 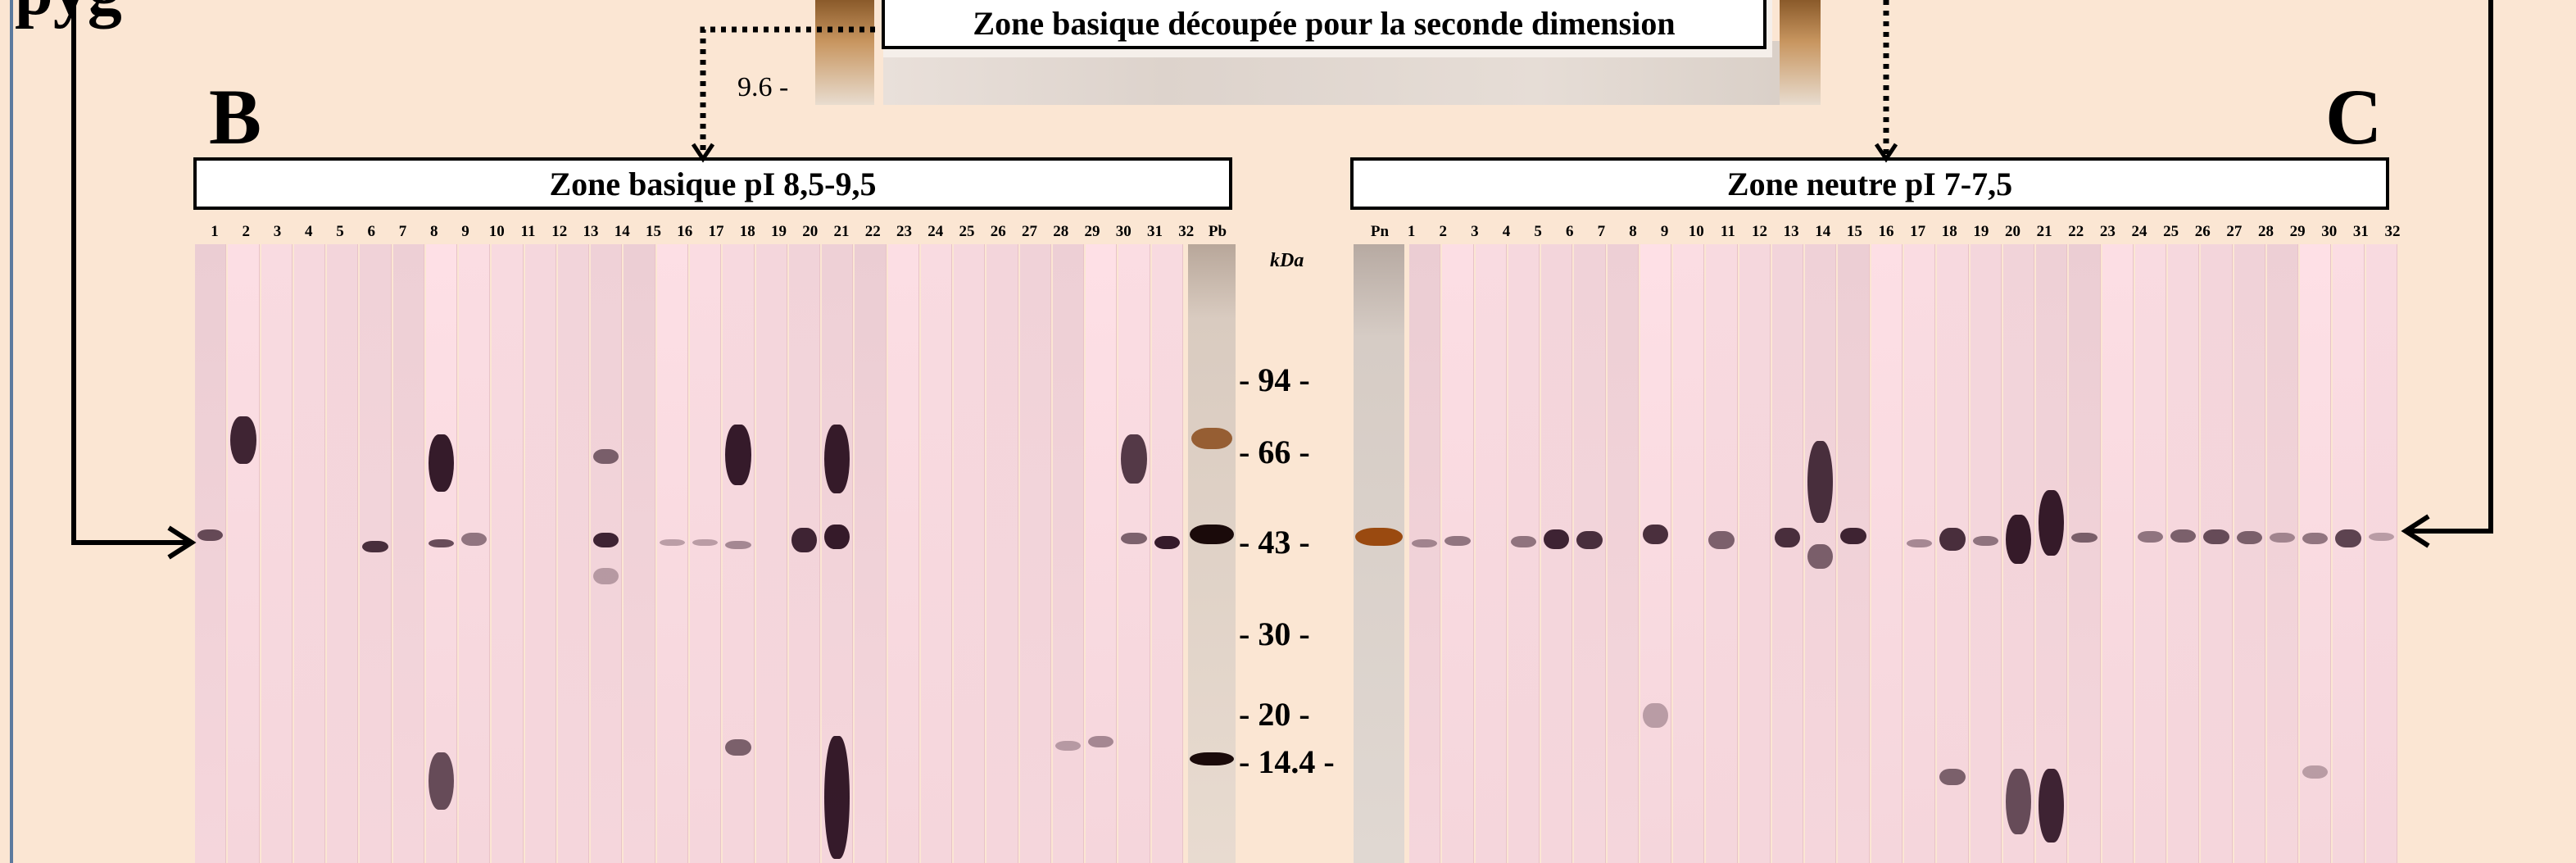 I want to click on panel-c-lane-label-16: 16, so click(x=1886, y=231).